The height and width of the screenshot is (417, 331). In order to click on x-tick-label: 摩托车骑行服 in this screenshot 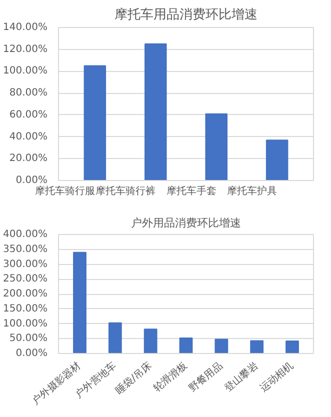, I will do `click(64, 191)`.